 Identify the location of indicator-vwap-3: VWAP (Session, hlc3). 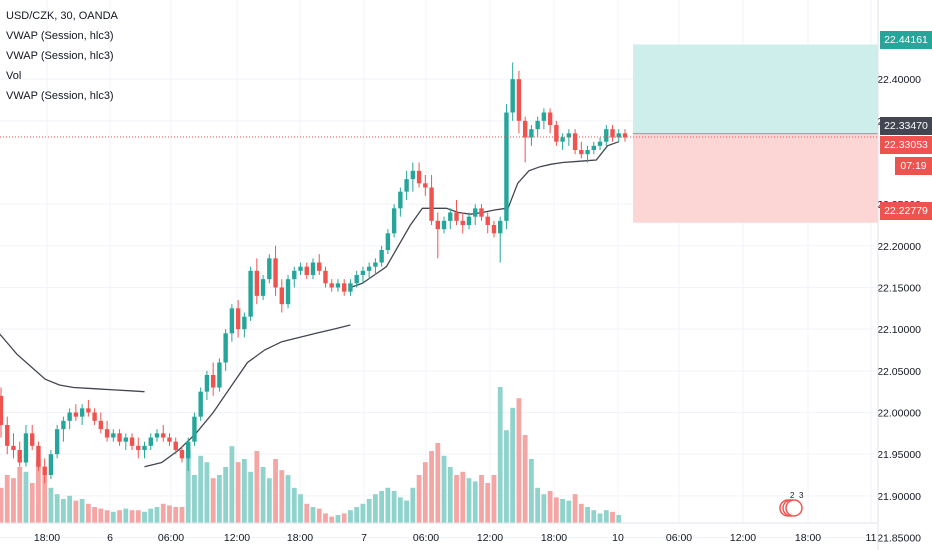
(60, 96).